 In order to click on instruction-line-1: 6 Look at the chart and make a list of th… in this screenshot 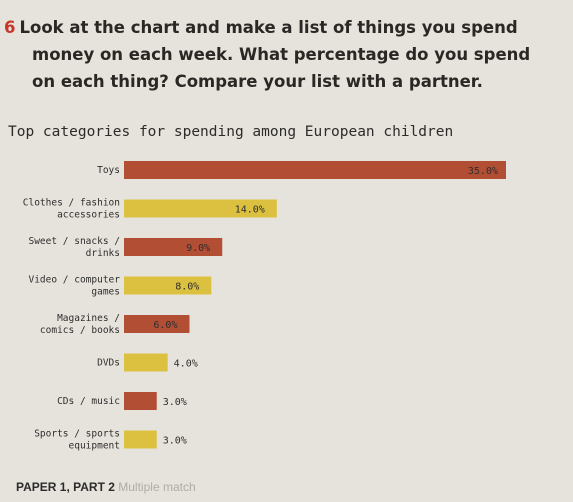, I will do `click(261, 27)`.